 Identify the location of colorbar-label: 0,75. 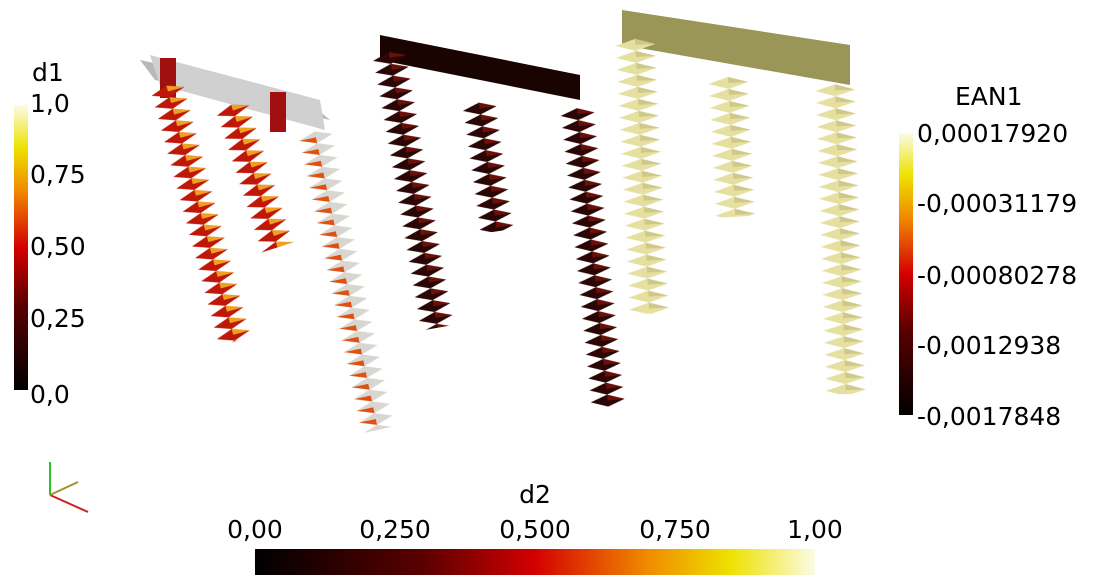
(58, 174).